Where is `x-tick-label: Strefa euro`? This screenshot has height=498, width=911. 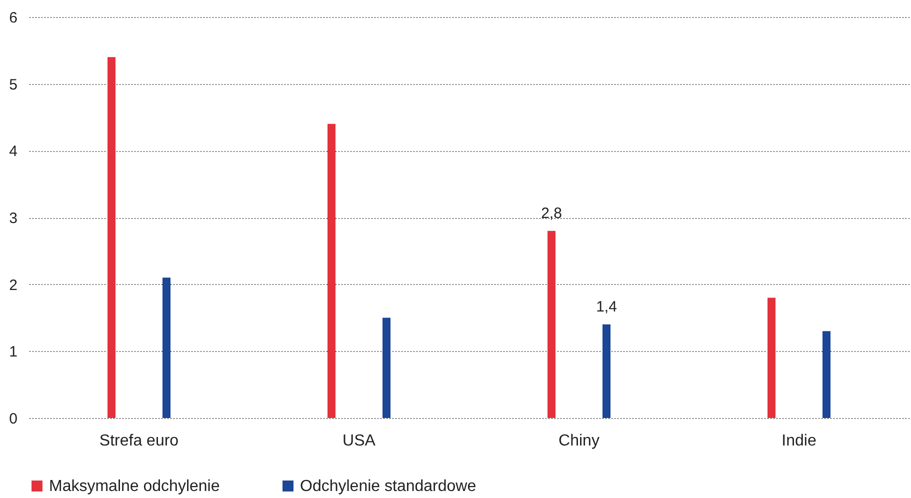 x-tick-label: Strefa euro is located at coordinates (139, 441).